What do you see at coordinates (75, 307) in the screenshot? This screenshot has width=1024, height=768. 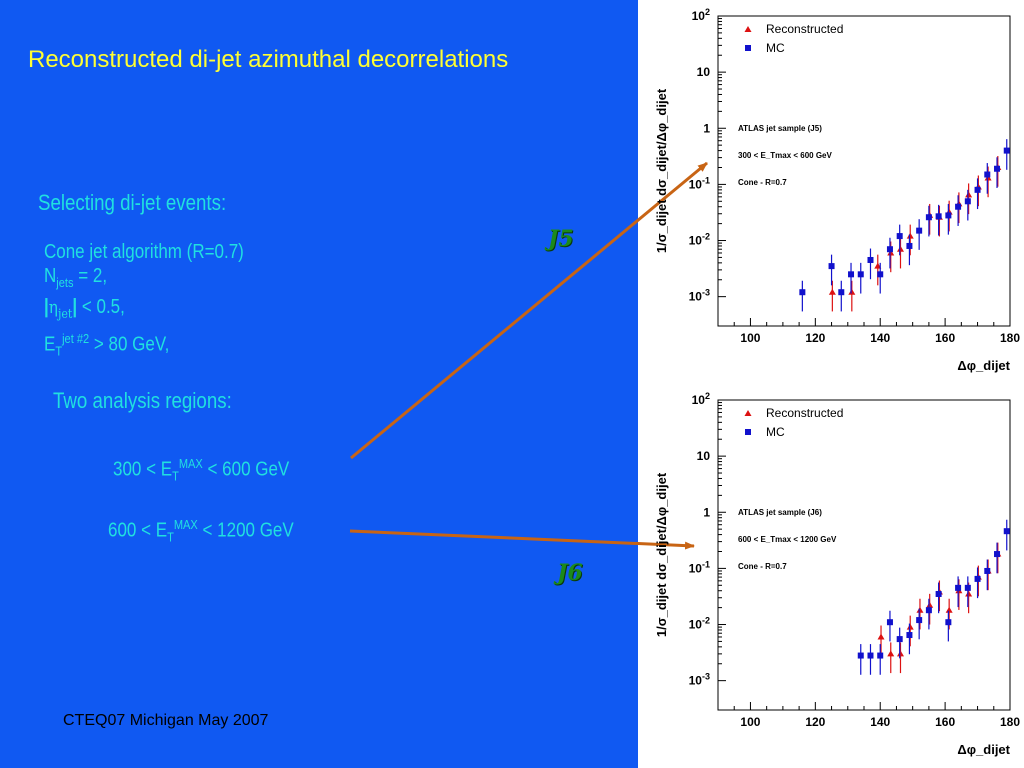 I see `eta-abs-close: |` at bounding box center [75, 307].